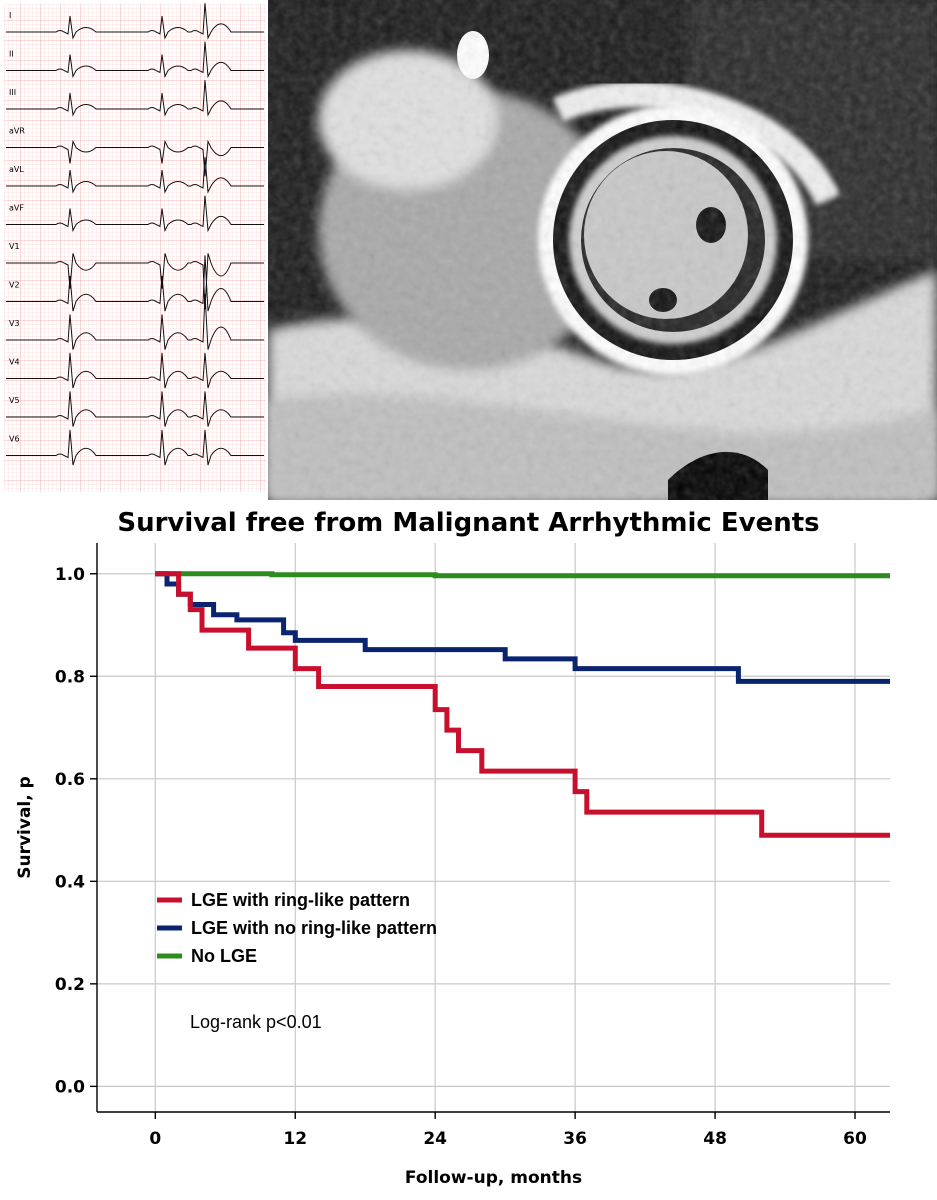 The width and height of the screenshot is (937, 1200). What do you see at coordinates (256, 1022) in the screenshot?
I see `log-rank-annotation: Log-rank p<0.01` at bounding box center [256, 1022].